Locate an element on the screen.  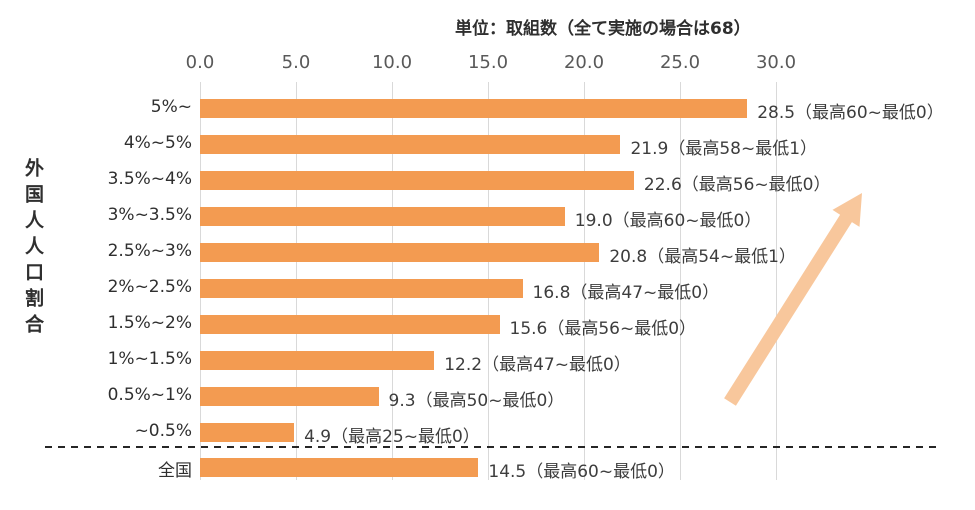
category-label: 全国 is located at coordinates (175, 471).